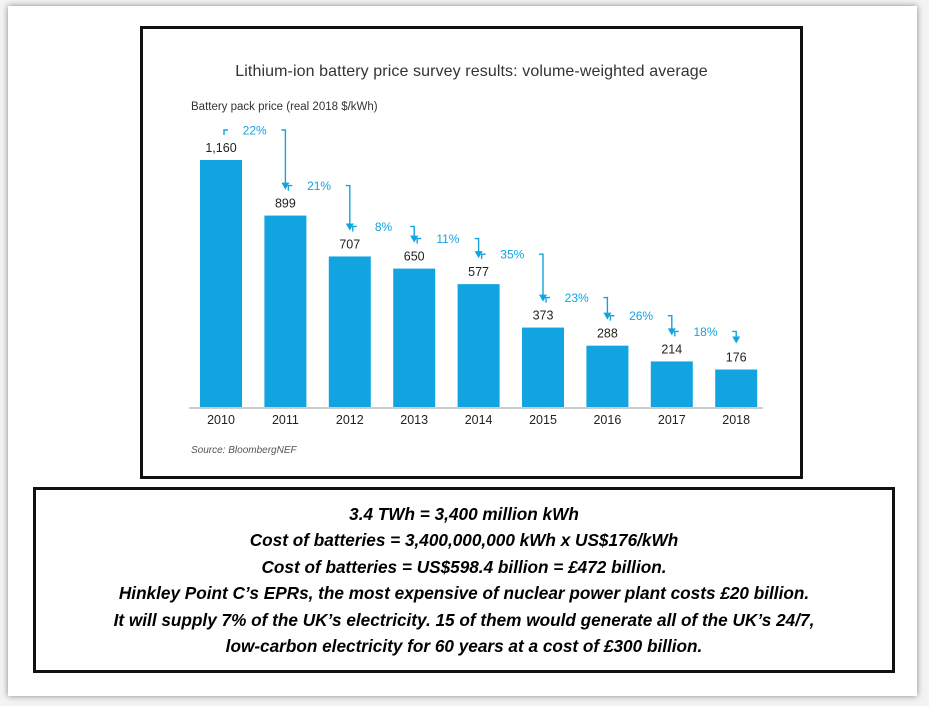 The width and height of the screenshot is (929, 706). Describe the element at coordinates (220, 148) in the screenshot. I see `value-label-2010: 1,160` at that location.